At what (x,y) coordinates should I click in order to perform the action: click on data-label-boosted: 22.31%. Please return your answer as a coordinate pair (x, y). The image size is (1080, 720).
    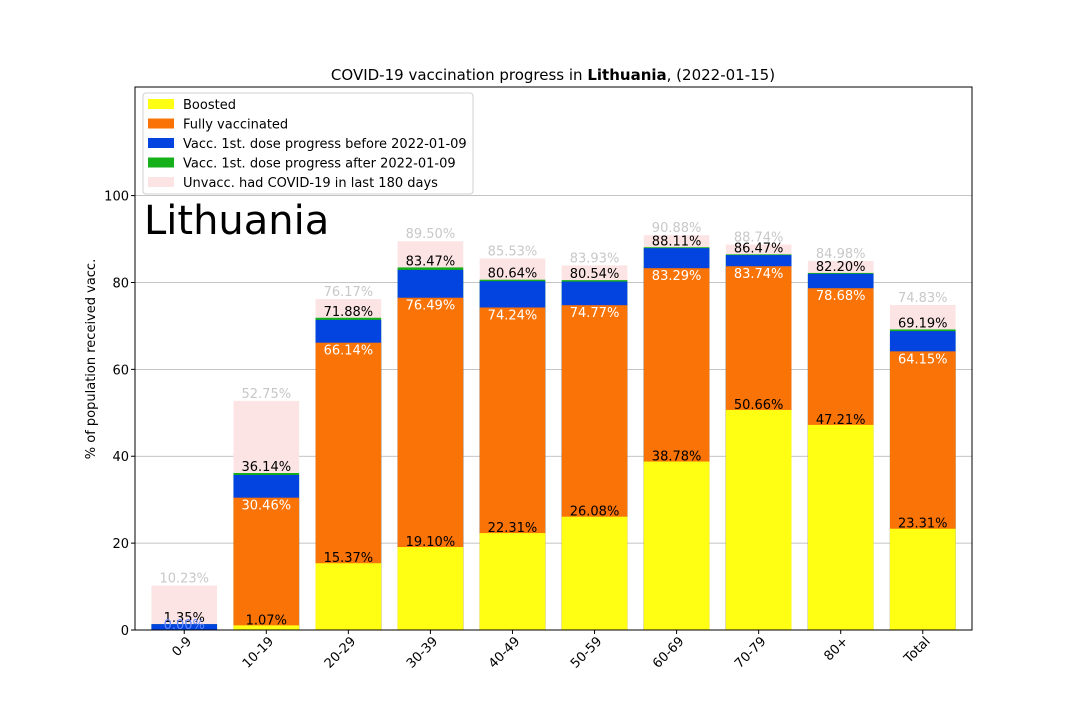
    Looking at the image, I should click on (513, 528).